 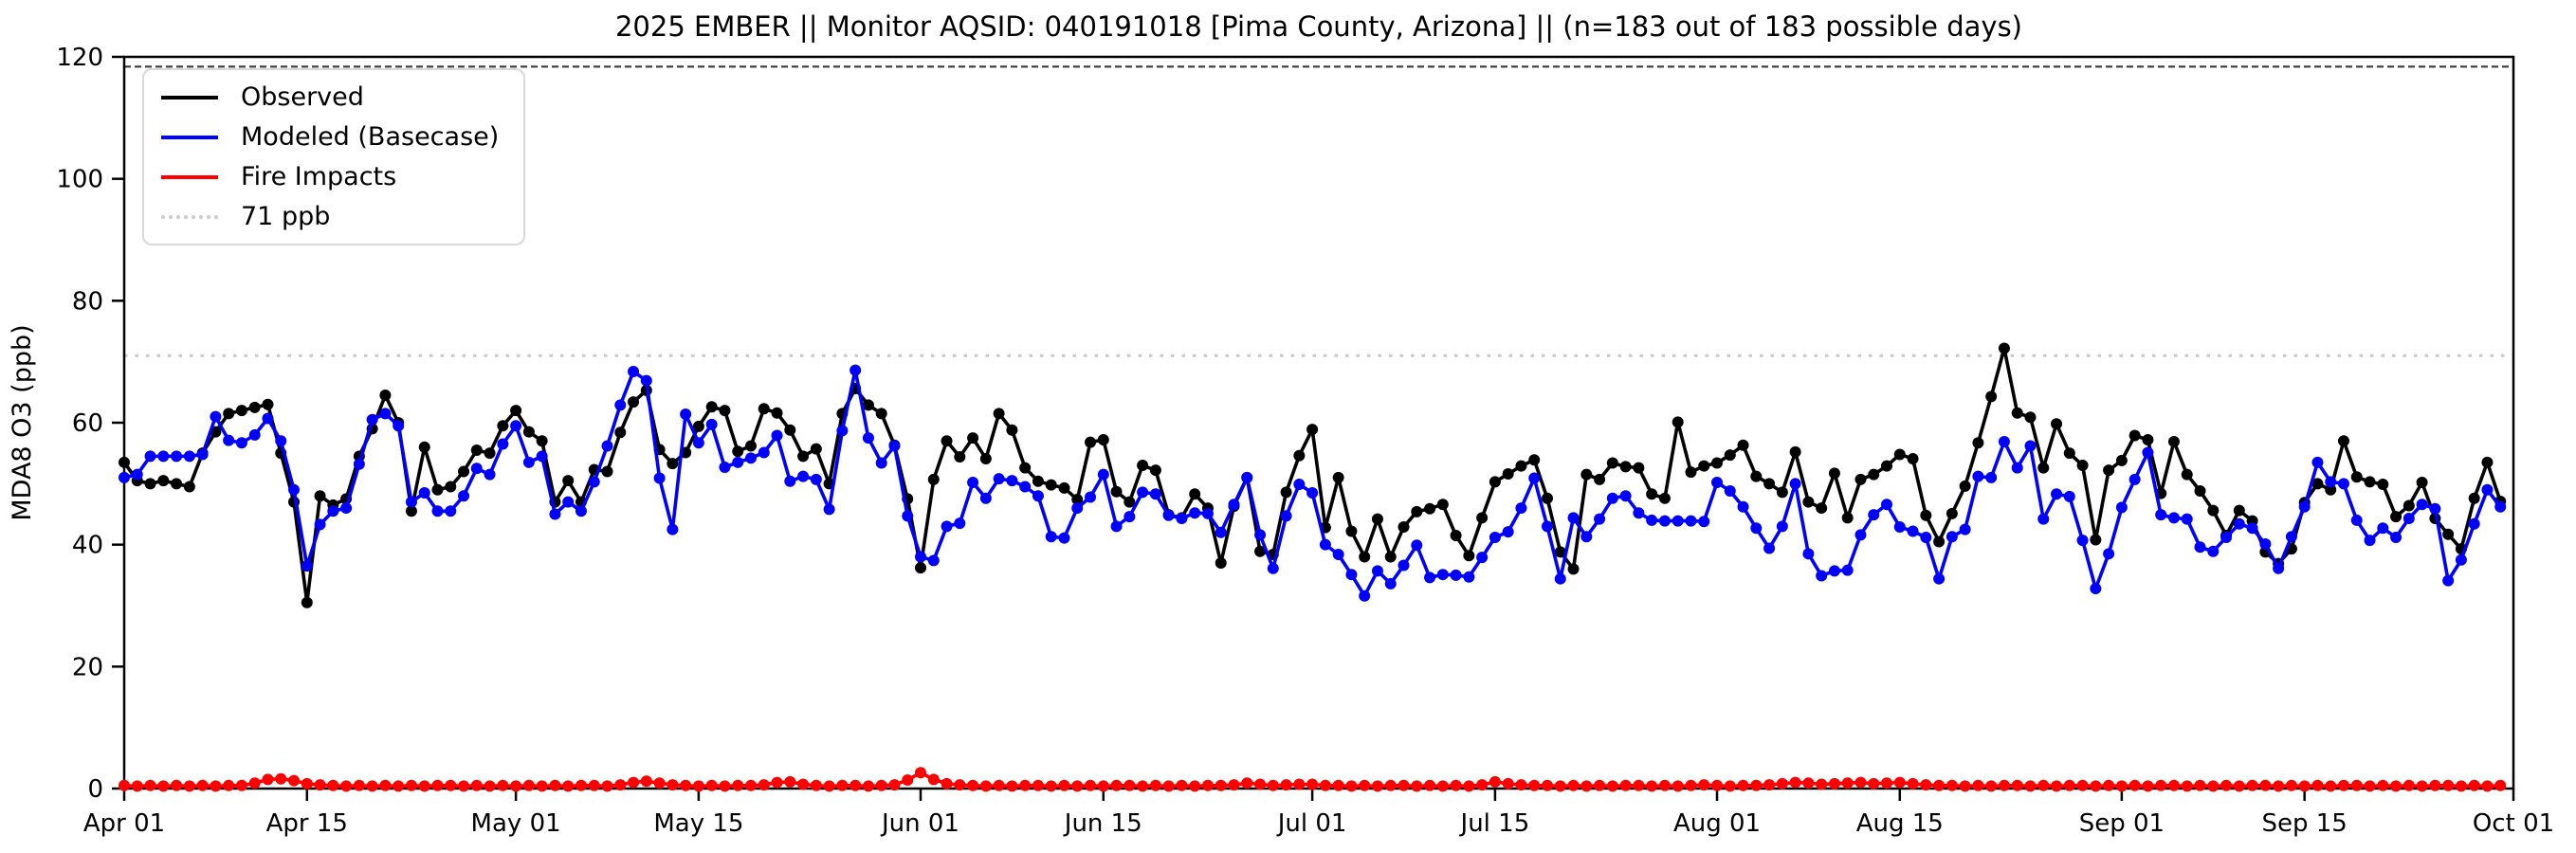 What do you see at coordinates (1717, 823) in the screenshot?
I see `x-tick-label: Aug 01` at bounding box center [1717, 823].